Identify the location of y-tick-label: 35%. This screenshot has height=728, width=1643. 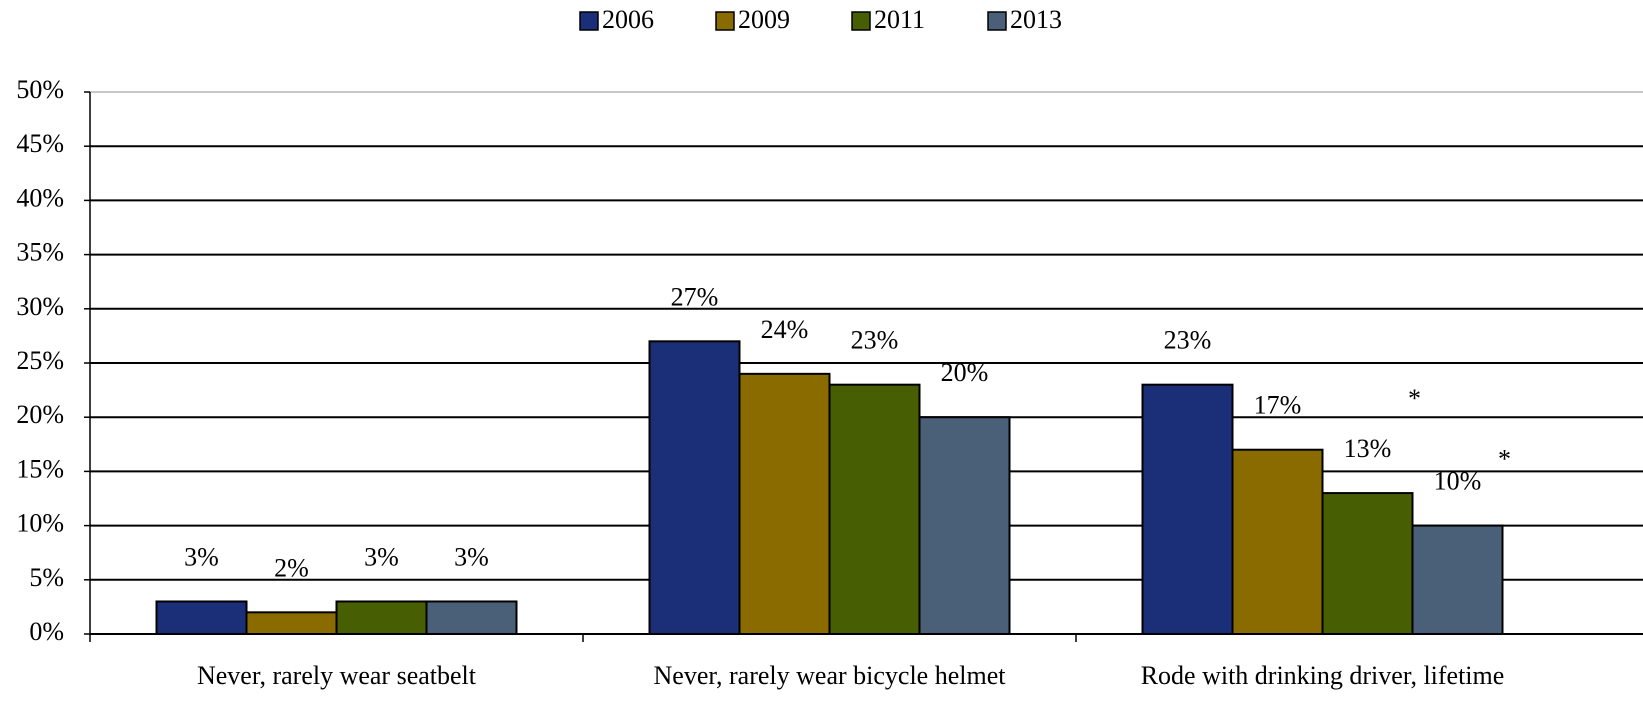
(40, 252).